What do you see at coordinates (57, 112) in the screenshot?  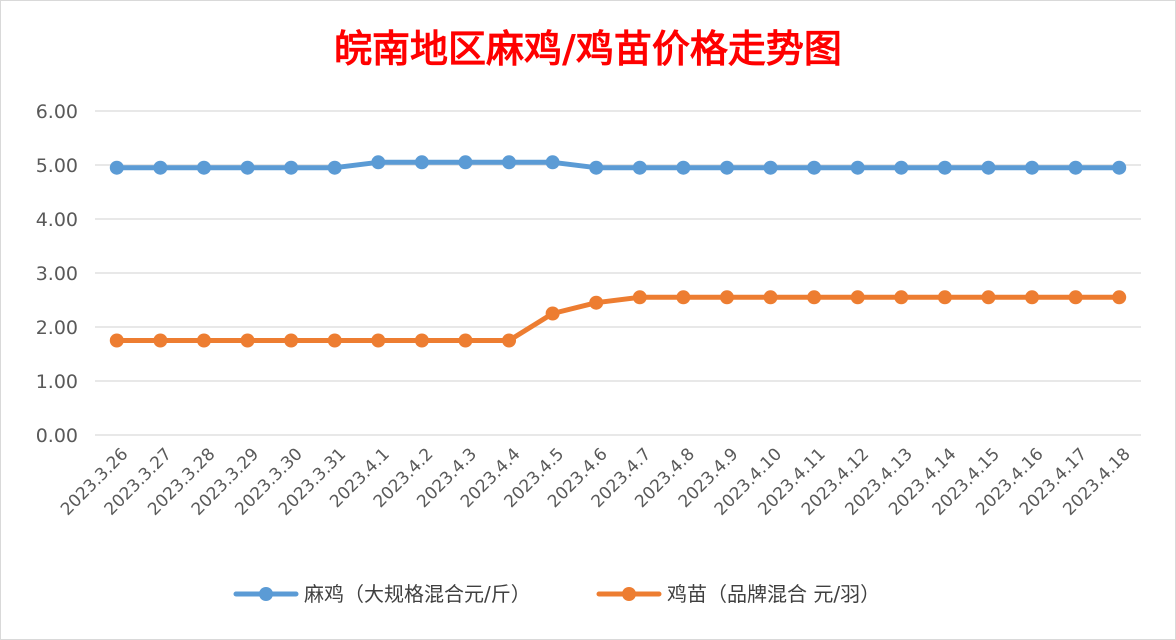 I see `y-tick-label: 6.00` at bounding box center [57, 112].